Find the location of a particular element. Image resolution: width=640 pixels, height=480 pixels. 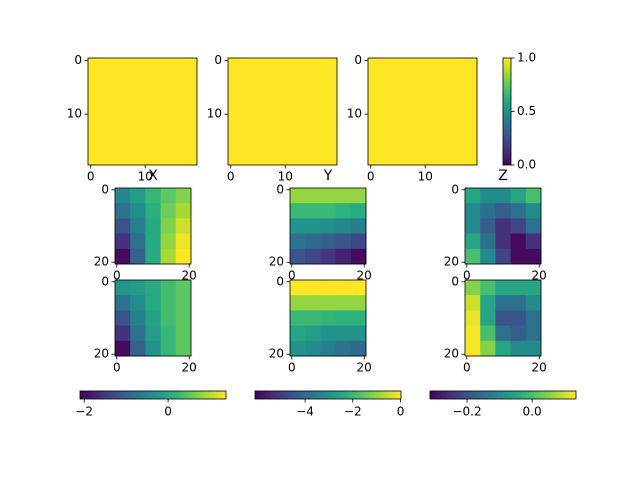

axes-title: Z is located at coordinates (503, 176).